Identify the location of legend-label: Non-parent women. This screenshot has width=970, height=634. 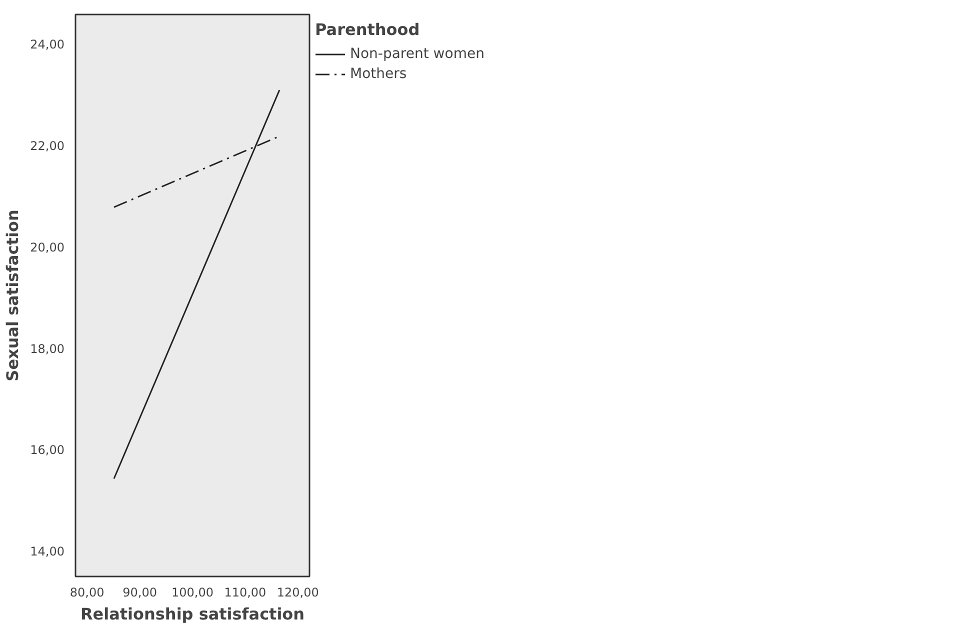
(417, 54).